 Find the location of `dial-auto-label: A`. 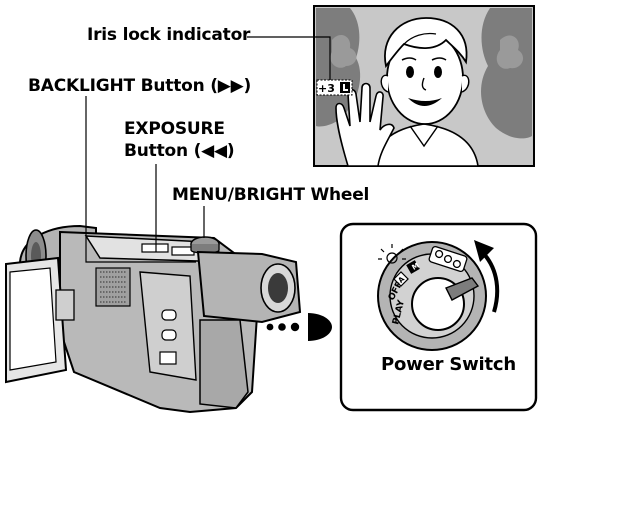

dial-auto-label: A is located at coordinates (402, 280).